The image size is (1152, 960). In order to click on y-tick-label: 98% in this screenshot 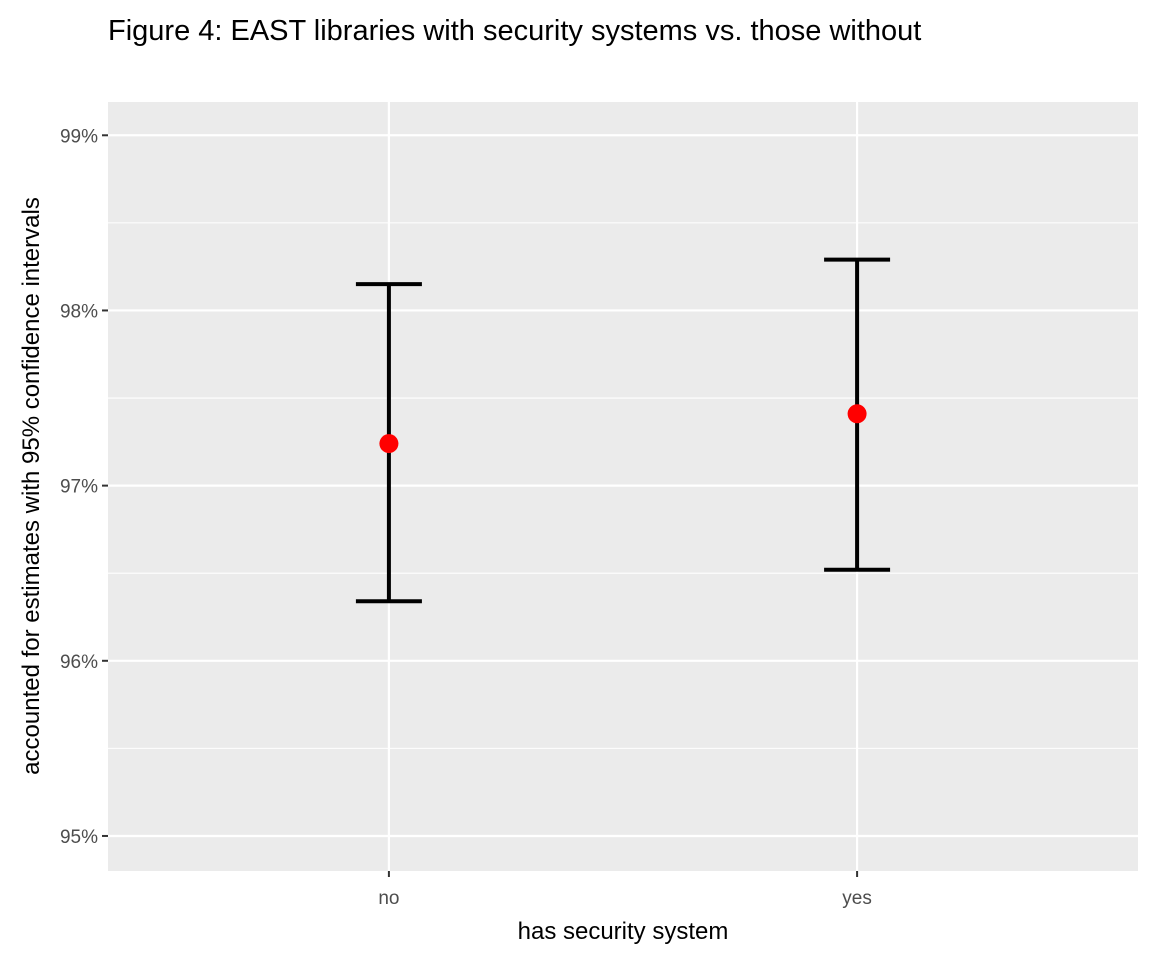, I will do `click(79, 311)`.